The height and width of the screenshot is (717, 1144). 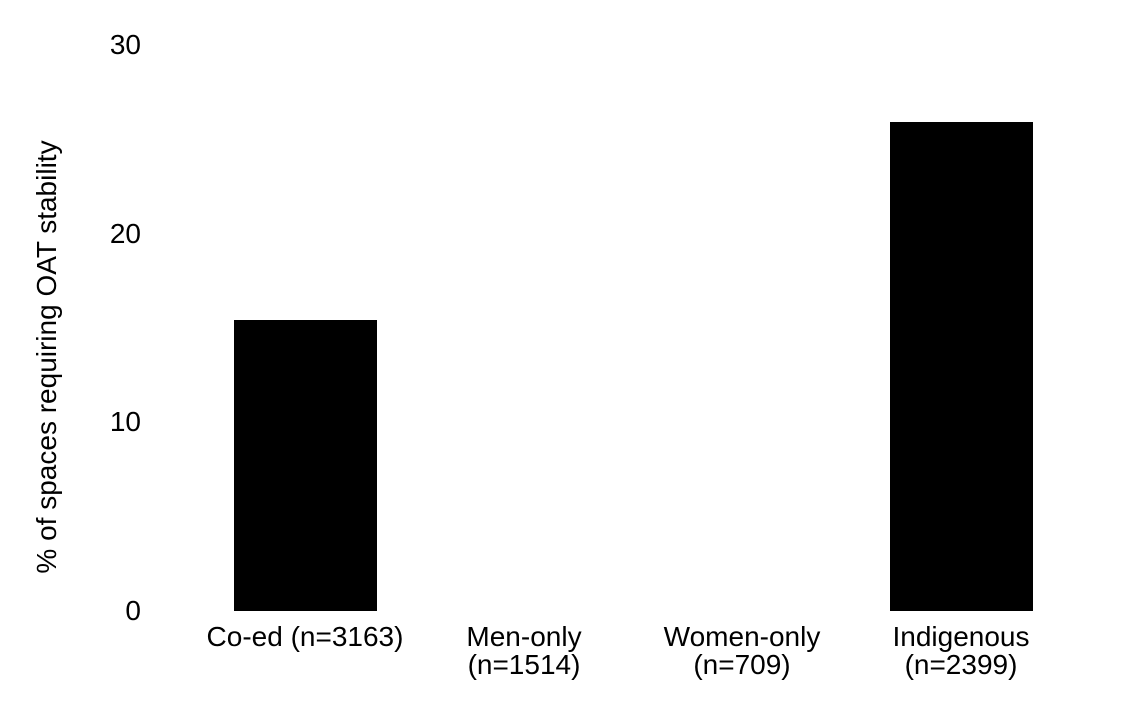 I want to click on x-tick-label-line: Women-only, so click(x=742, y=636).